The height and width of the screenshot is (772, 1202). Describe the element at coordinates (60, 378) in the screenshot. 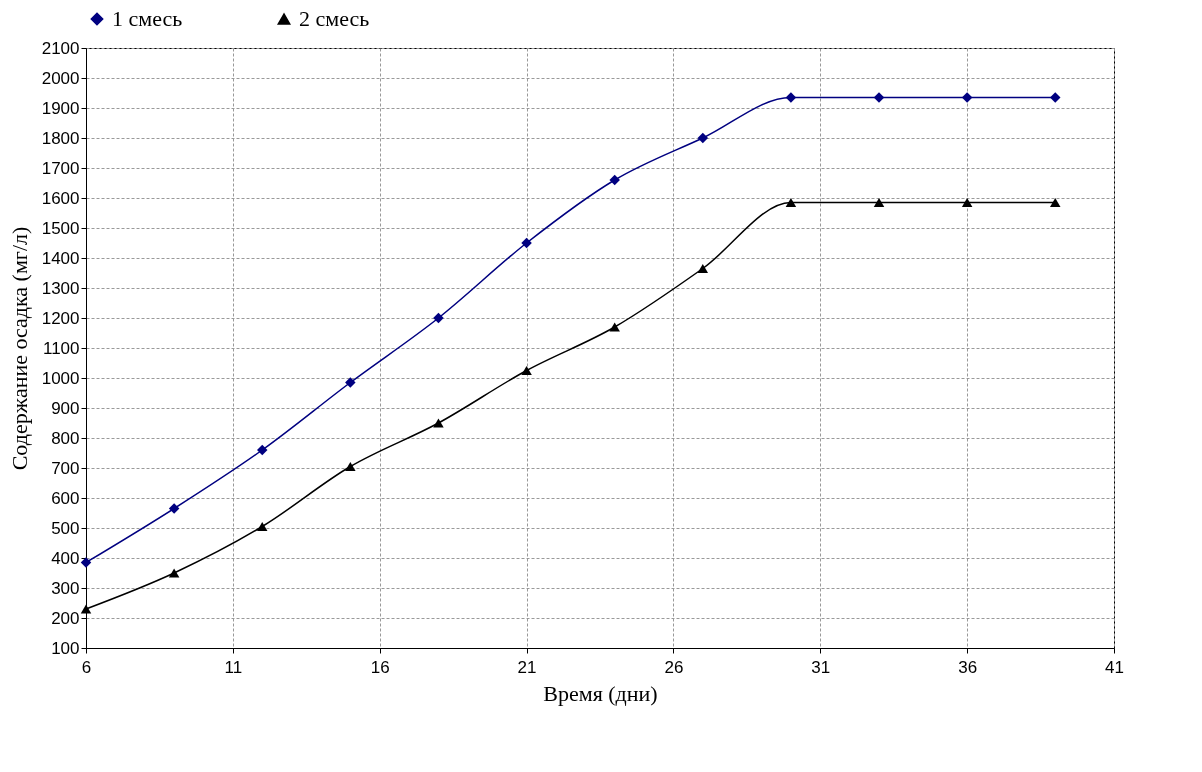

I see `y-tick-label: 1000` at that location.